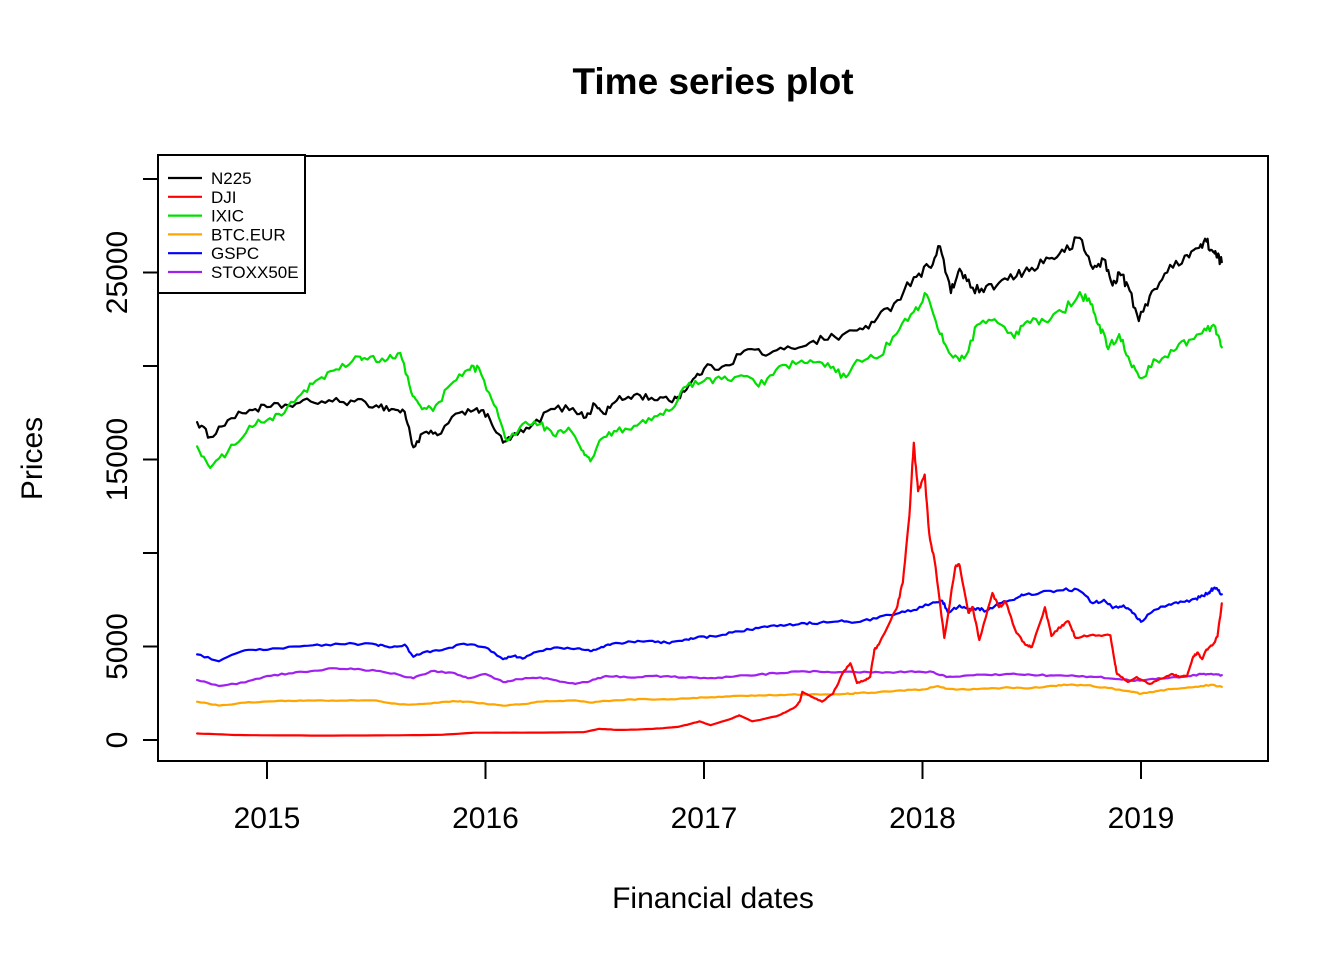 Image resolution: width=1344 pixels, height=960 pixels. Describe the element at coordinates (248, 234) in the screenshot. I see `legend-label: BTC.EUR` at that location.